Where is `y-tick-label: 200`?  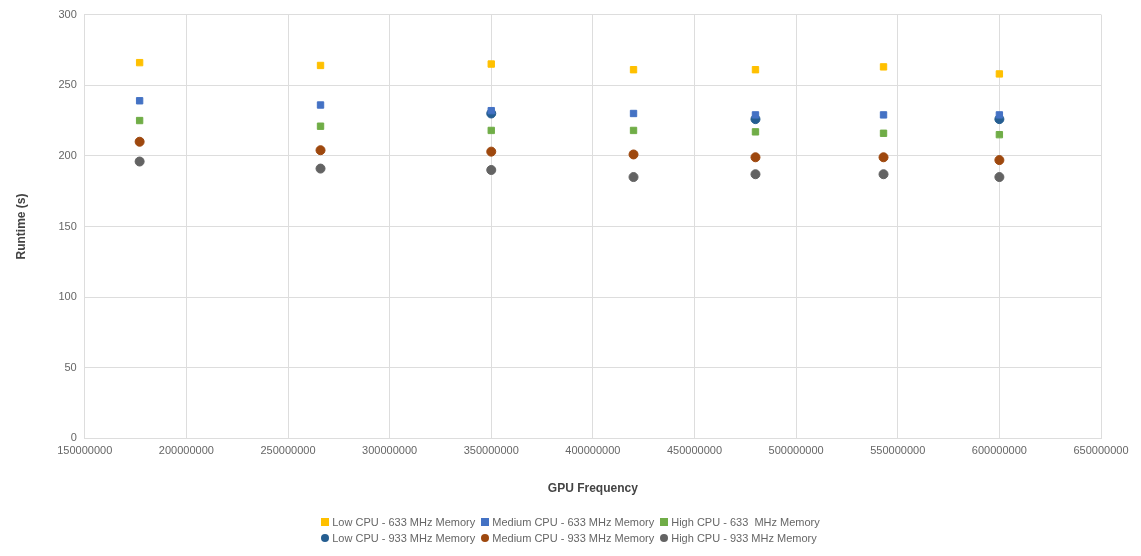
y-tick-label: 200 is located at coordinates (67, 154).